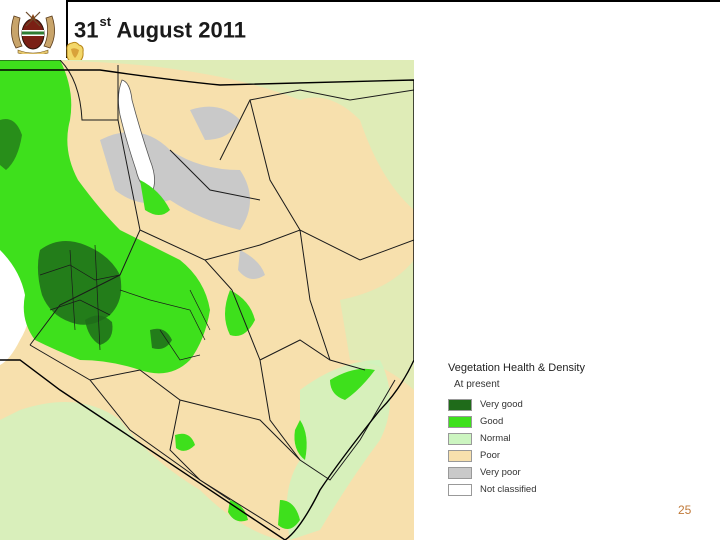 This screenshot has width=720, height=540. I want to click on lion-emblem-icon, so click(75, 53).